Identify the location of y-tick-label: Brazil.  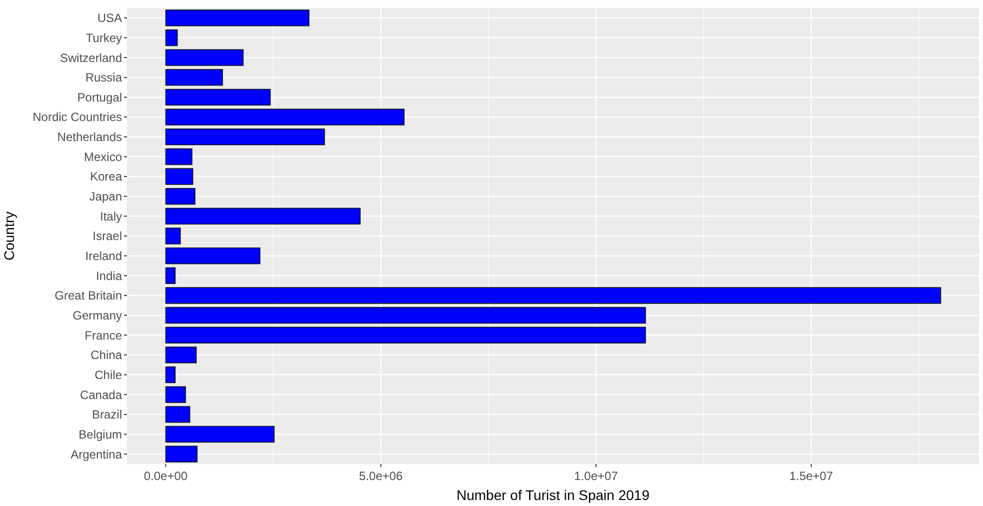
(107, 415).